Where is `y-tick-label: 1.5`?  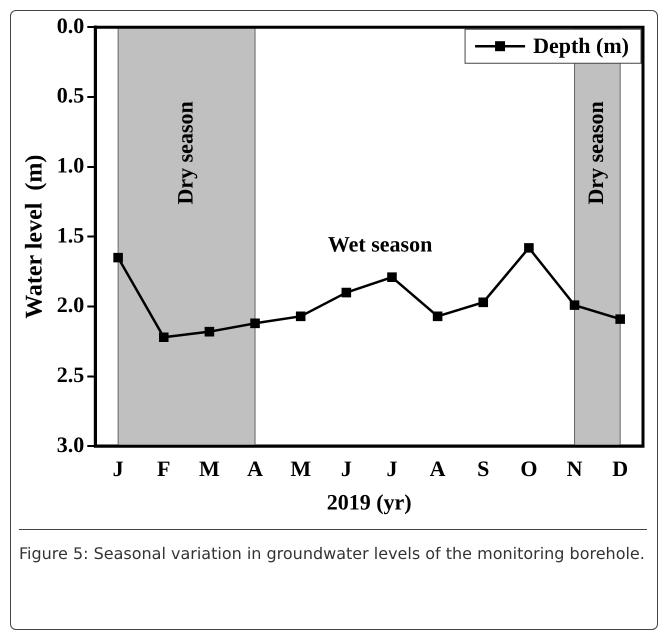
y-tick-label: 1.5 is located at coordinates (70, 235).